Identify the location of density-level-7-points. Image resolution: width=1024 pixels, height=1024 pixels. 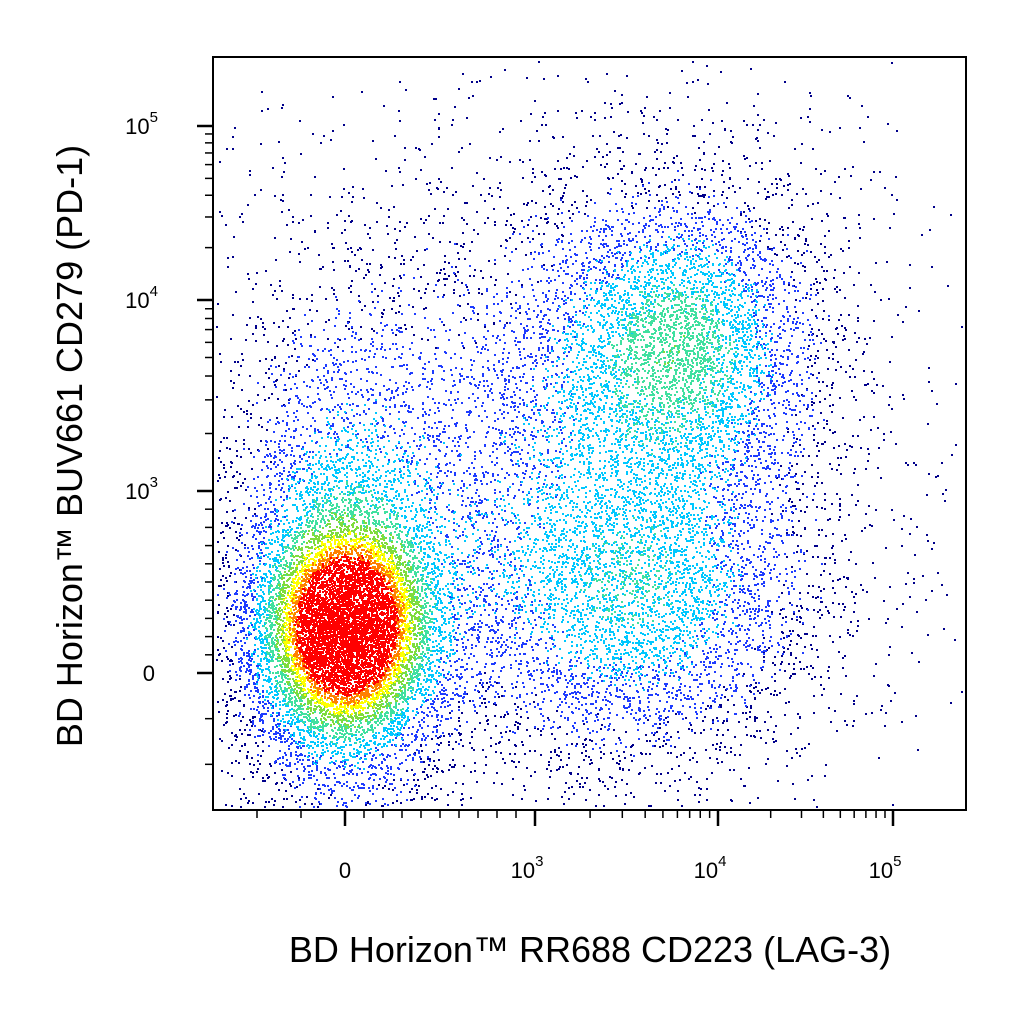
(347, 625).